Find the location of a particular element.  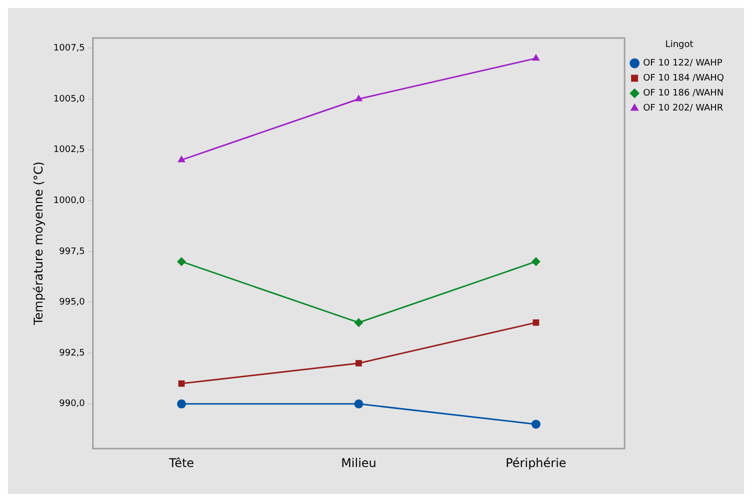

x-tick-label: Périphérie is located at coordinates (536, 463).